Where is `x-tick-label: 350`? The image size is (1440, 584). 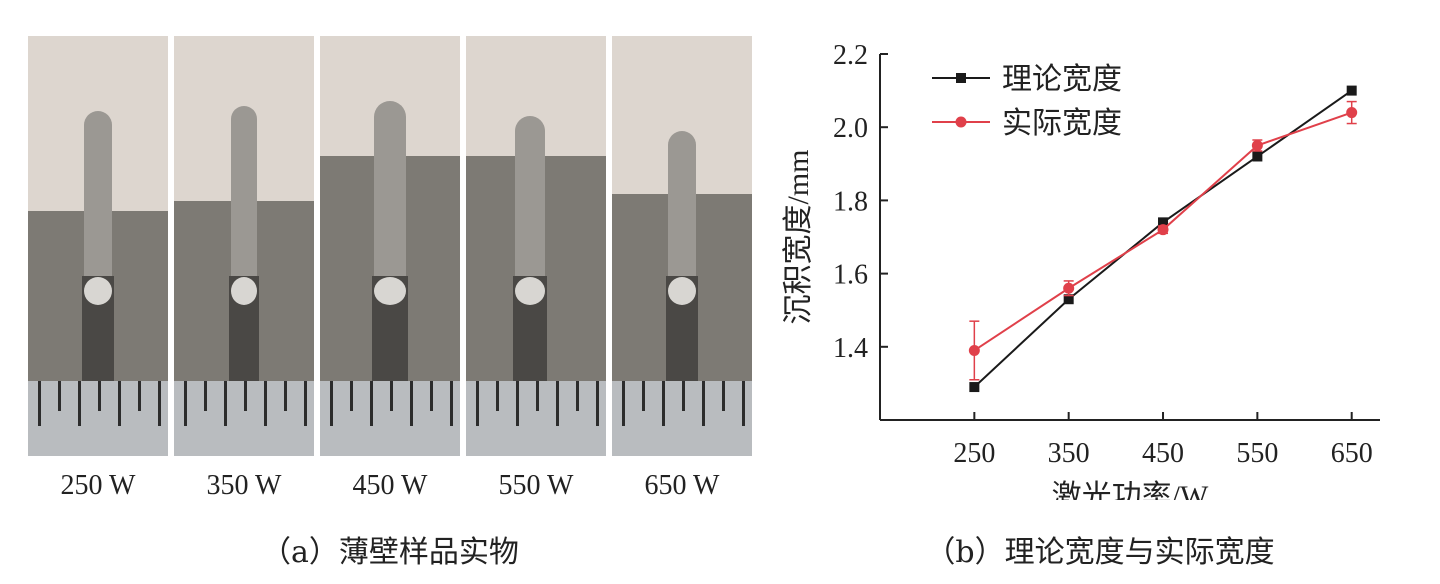 x-tick-label: 350 is located at coordinates (1069, 453).